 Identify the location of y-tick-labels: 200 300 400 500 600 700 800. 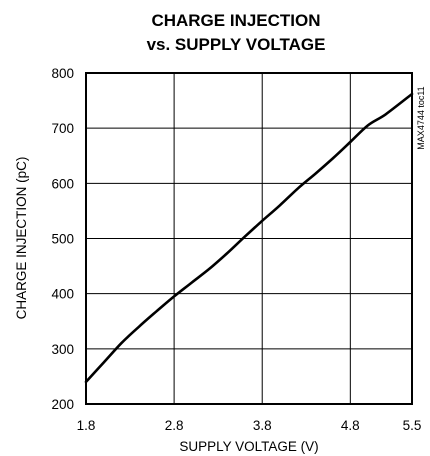
(62, 239).